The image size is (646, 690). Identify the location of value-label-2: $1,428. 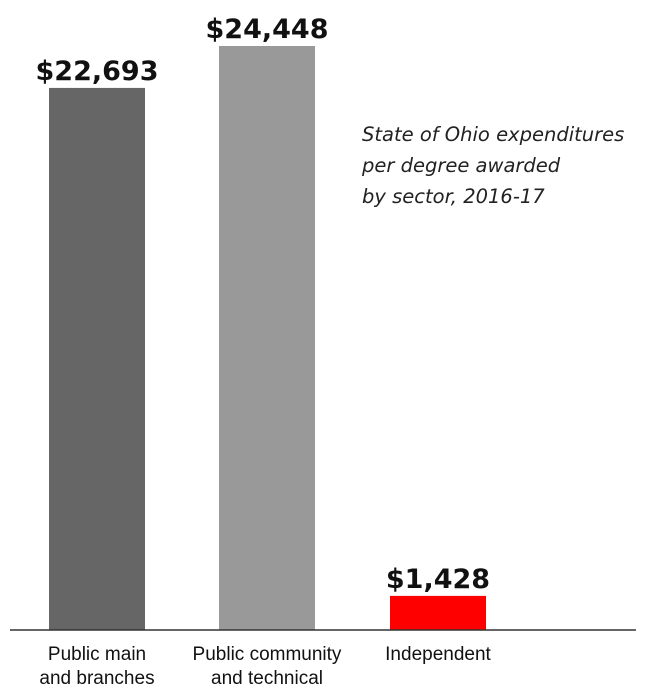
(438, 579).